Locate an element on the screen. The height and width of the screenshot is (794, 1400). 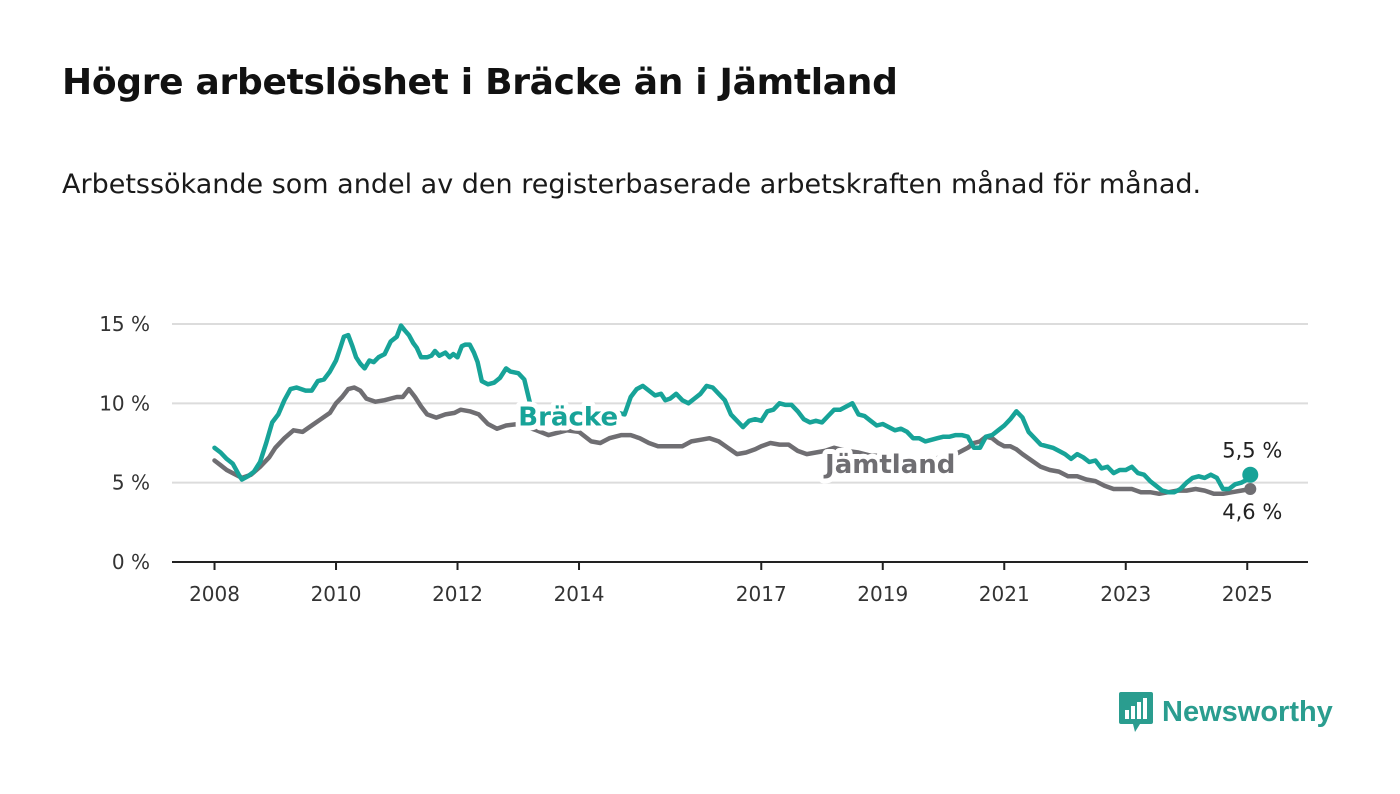
series-label-bracke: Bräcke is located at coordinates (568, 418).